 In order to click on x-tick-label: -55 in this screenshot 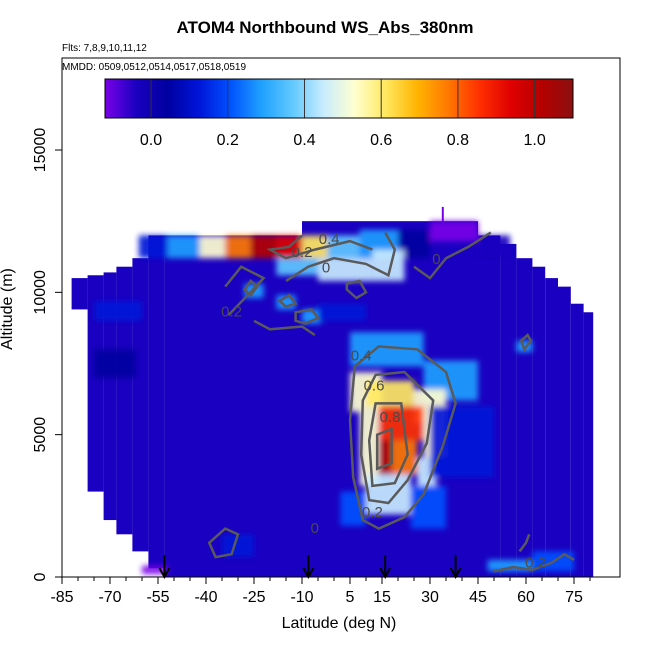, I will do `click(157, 597)`.